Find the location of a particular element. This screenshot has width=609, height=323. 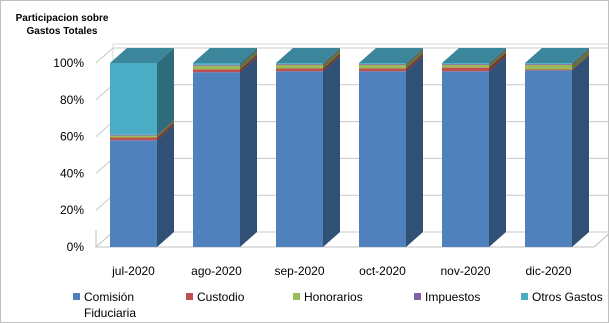

y-tick-label: 40% is located at coordinates (72, 173).